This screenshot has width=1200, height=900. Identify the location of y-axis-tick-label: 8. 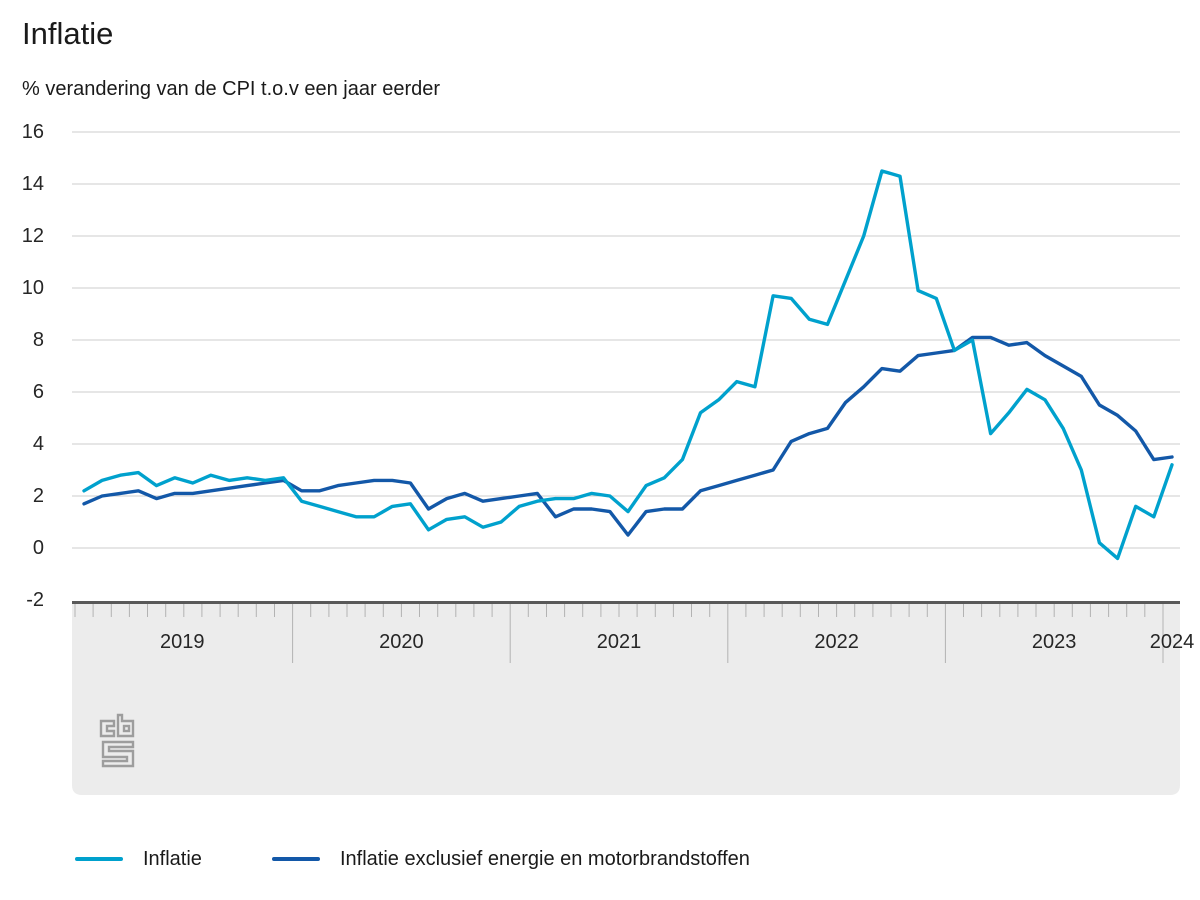
(38, 340).